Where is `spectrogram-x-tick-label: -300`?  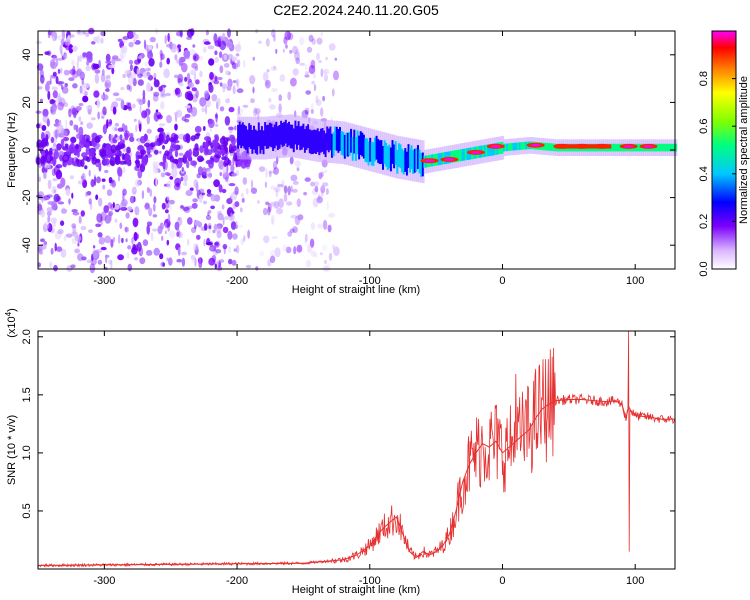
spectrogram-x-tick-label: -300 is located at coordinates (104, 281).